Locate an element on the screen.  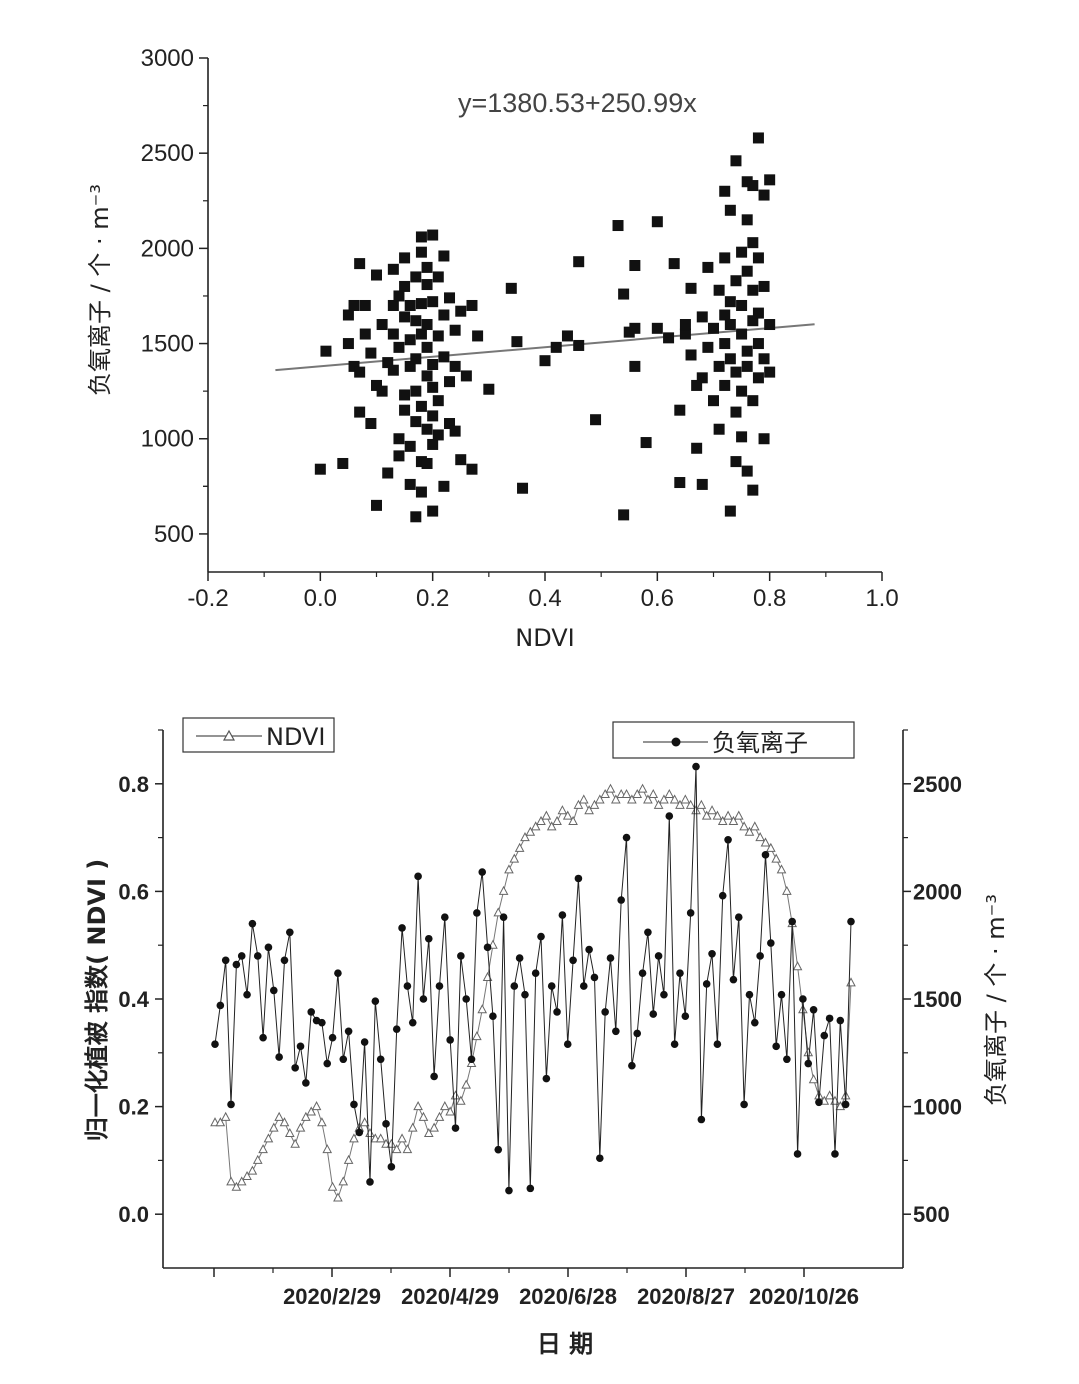
c2-x-tick-label: 2020/4/29 is located at coordinates (450, 1296).